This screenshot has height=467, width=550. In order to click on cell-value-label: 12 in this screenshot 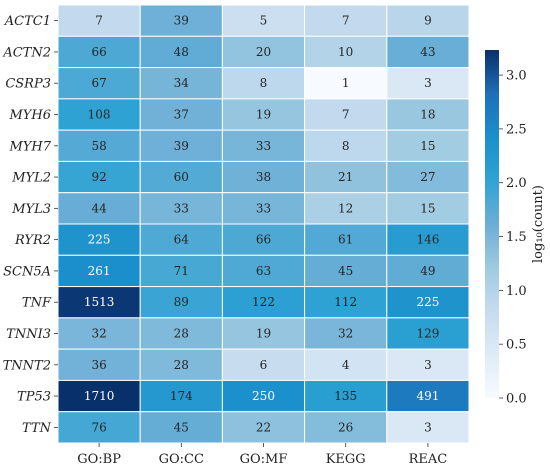, I will do `click(345, 208)`.